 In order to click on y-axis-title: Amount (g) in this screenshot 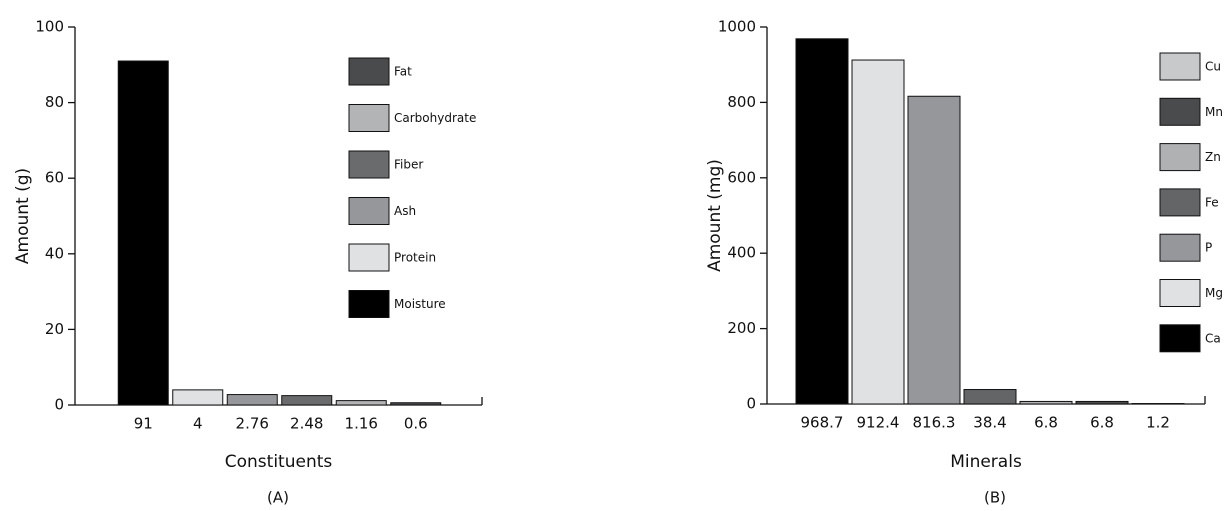, I will do `click(23, 216)`.